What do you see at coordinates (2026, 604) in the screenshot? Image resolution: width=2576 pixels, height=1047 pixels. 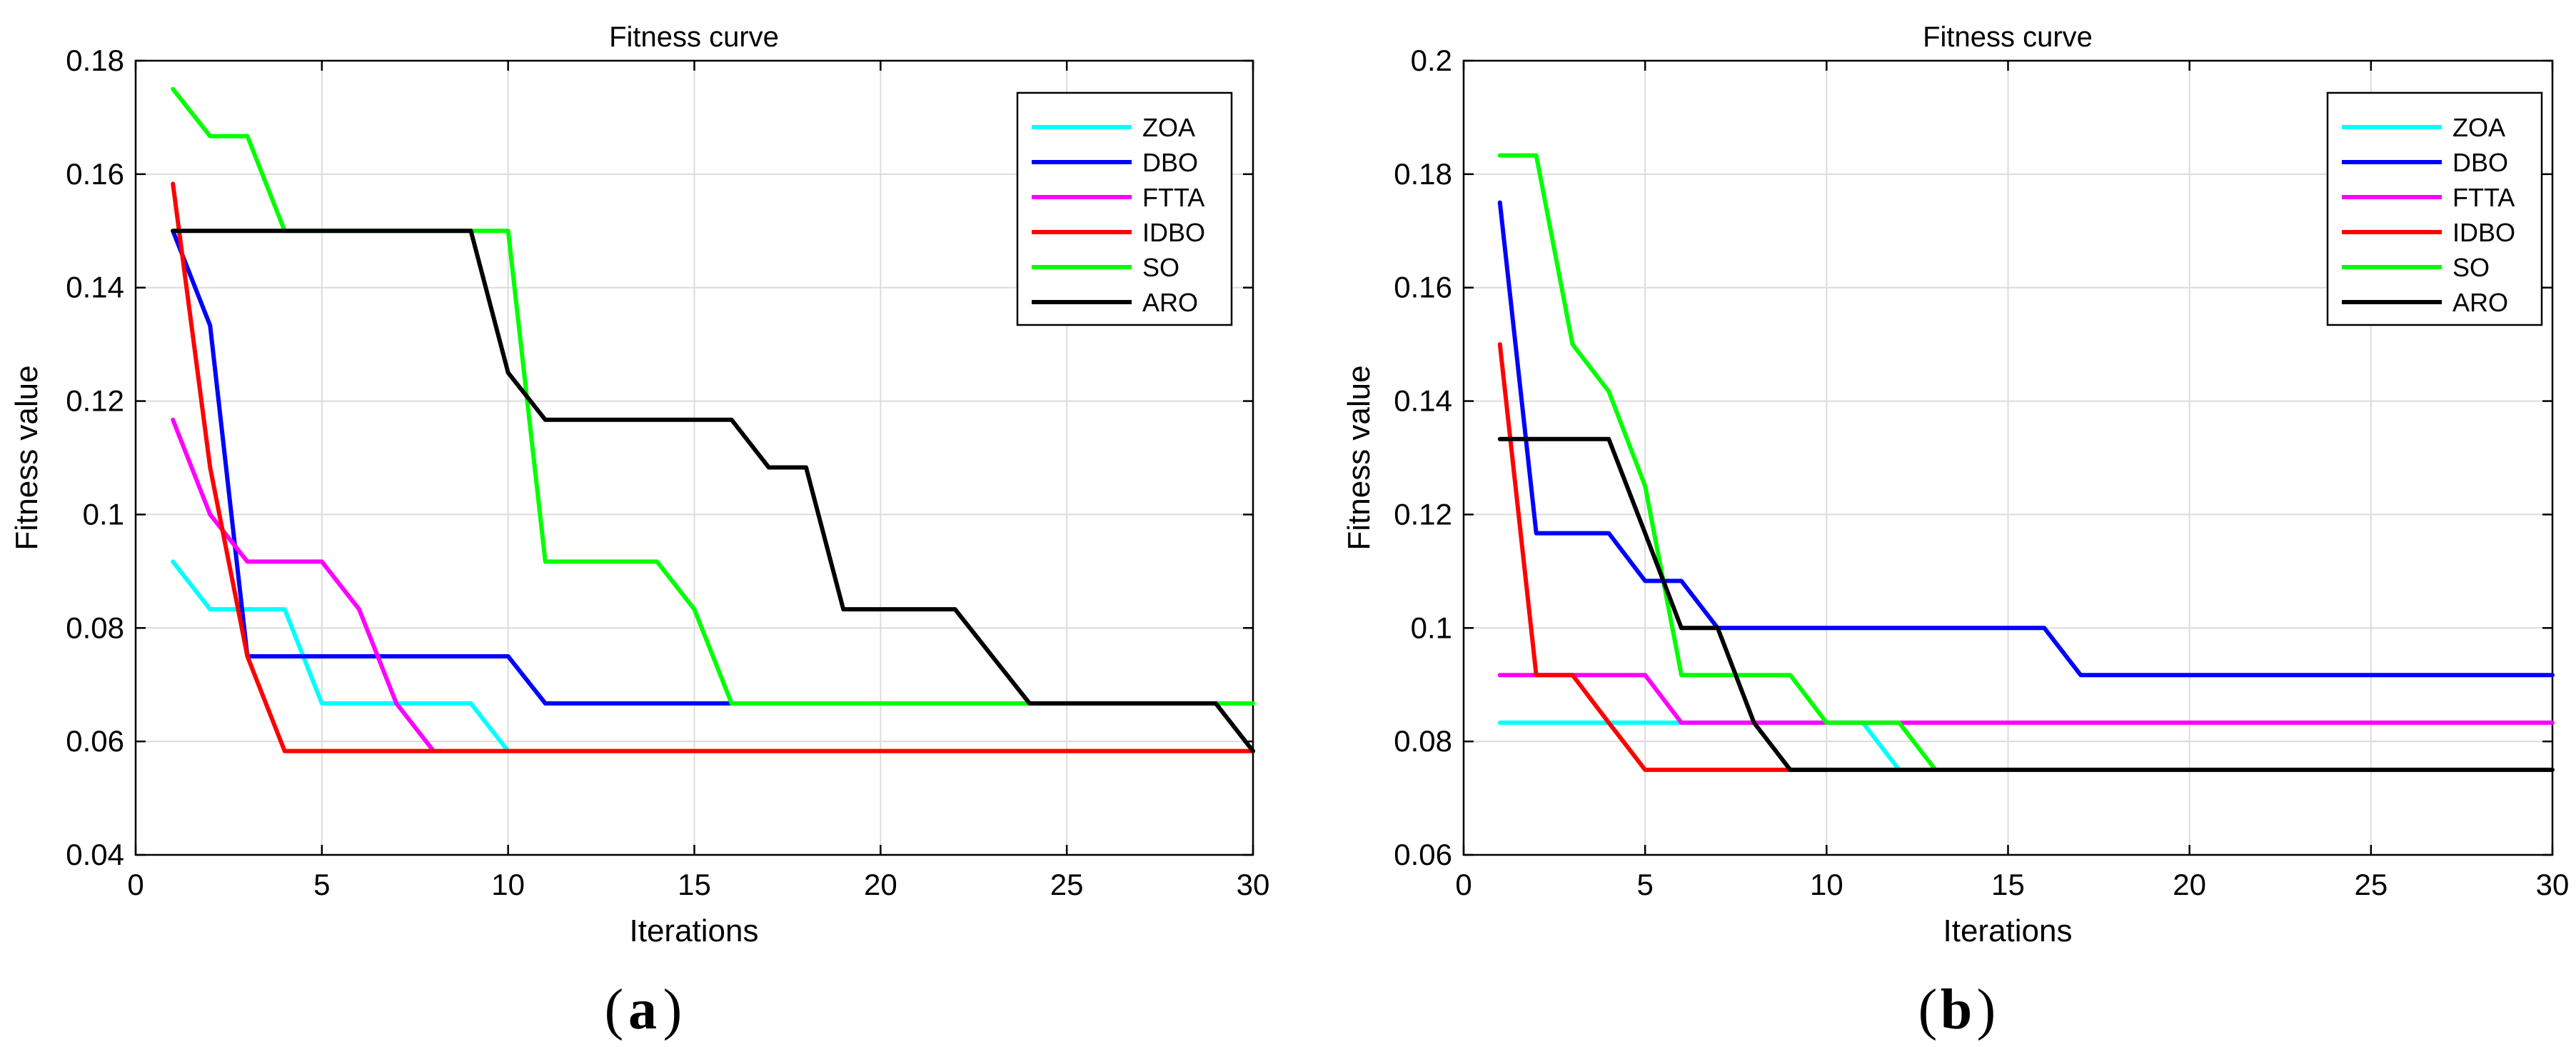 I see `series-line-aro` at bounding box center [2026, 604].